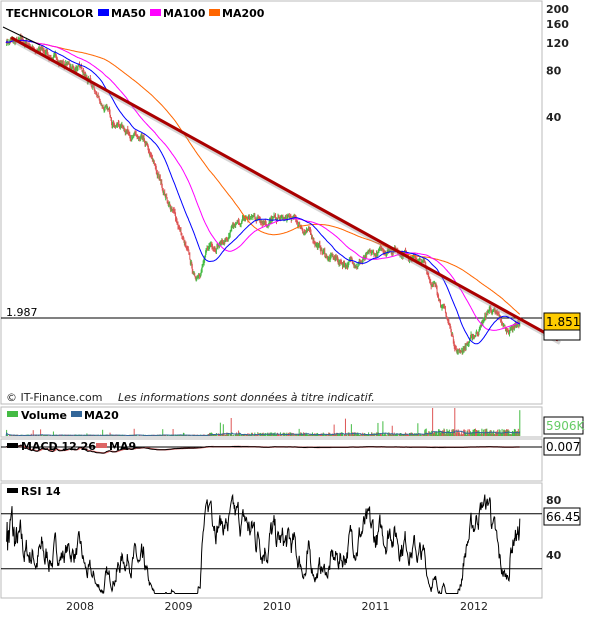  I want to click on macd-panel, so click(271, 460).